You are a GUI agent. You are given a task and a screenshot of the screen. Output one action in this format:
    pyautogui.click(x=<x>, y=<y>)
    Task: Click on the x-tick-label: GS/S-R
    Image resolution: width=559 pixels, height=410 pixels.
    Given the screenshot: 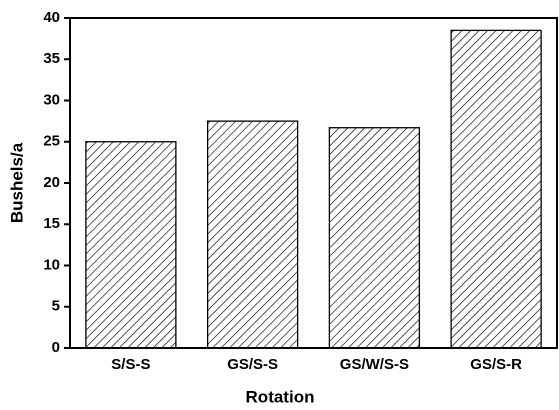 What is the action you would take?
    pyautogui.click(x=496, y=364)
    